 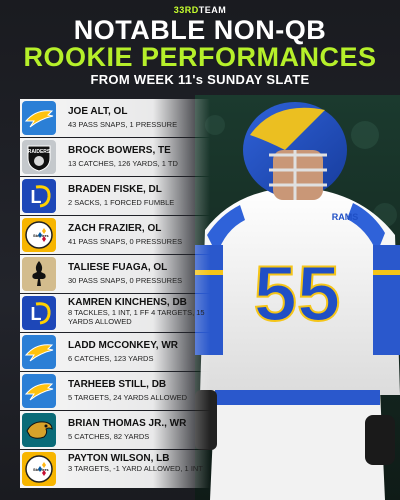 I want to click on player-row: LADD MCCONKEY, WR 6 CATCHES, 123 YARDS, so click(x=115, y=352).